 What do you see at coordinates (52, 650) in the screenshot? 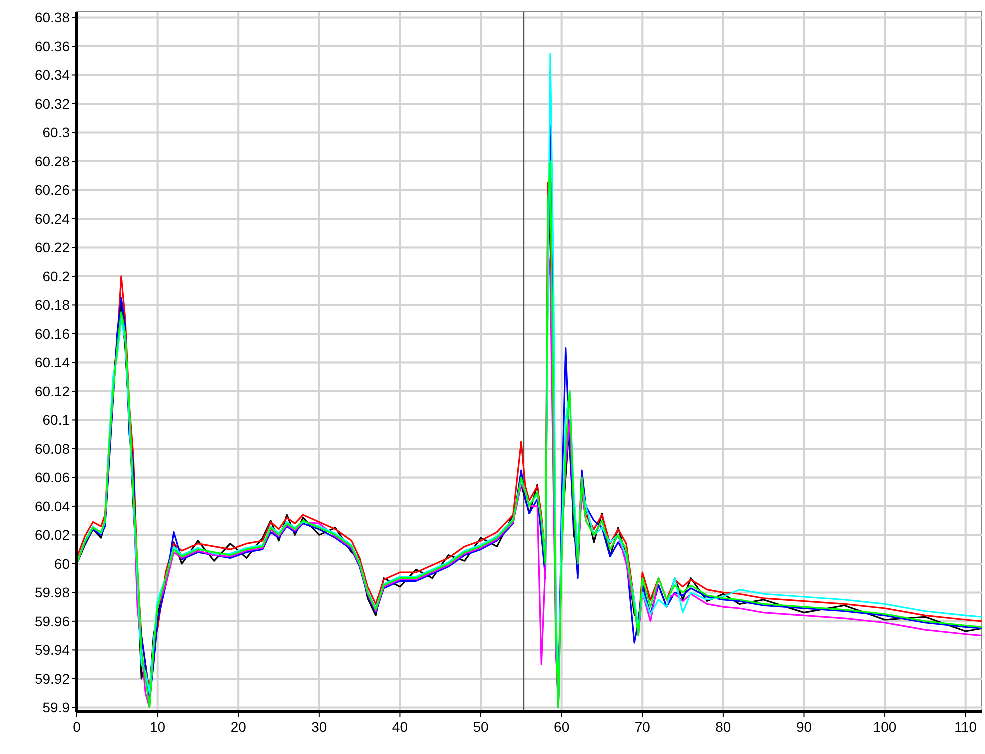
I see `y-tick-label: 59.94` at bounding box center [52, 650].